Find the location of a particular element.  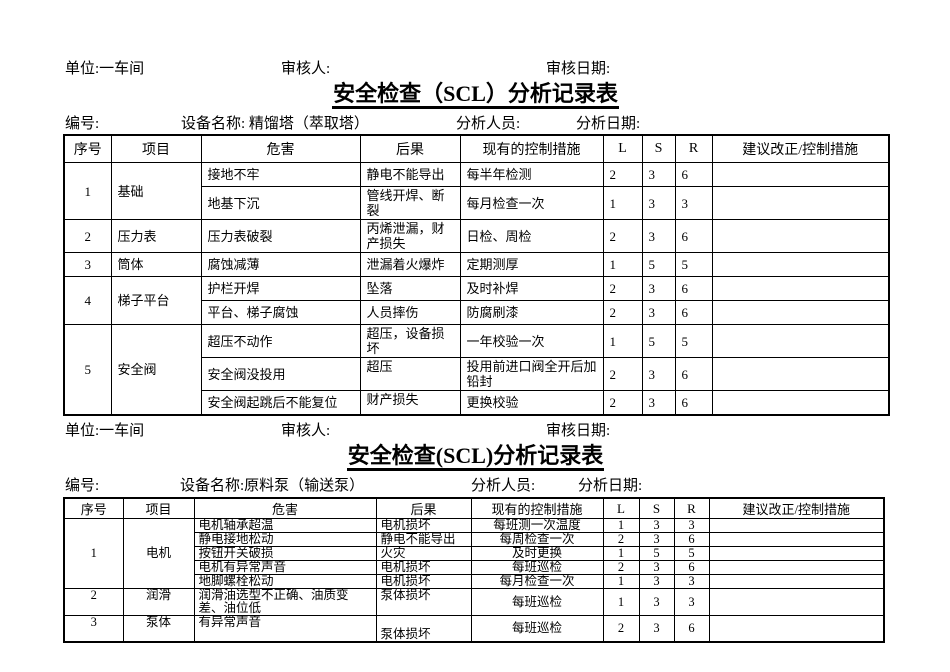

table-row: 2 压力表 压力表破裂 丙烯泄漏，财产损失 日检、周检 2 3 6 is located at coordinates (476, 236).